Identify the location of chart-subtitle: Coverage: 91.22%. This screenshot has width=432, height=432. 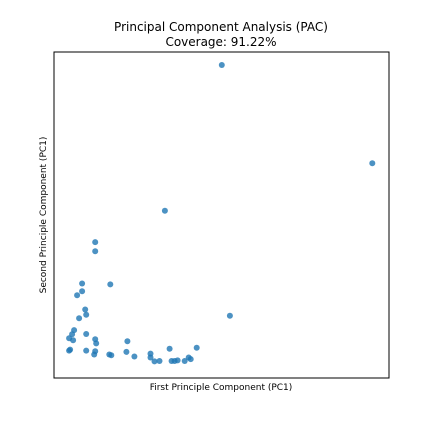
(220, 42).